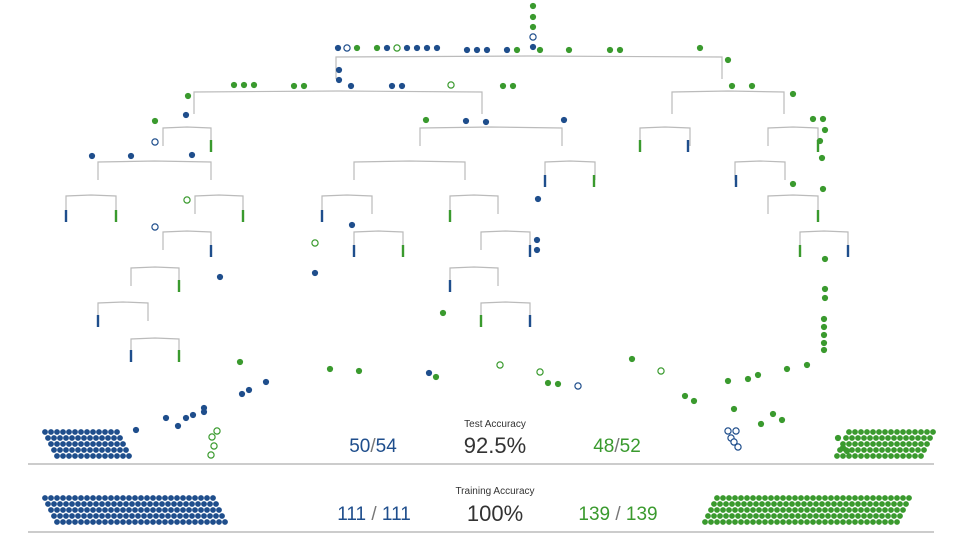  What do you see at coordinates (396, 514) in the screenshot?
I see `training-class-a-total: 111` at bounding box center [396, 514].